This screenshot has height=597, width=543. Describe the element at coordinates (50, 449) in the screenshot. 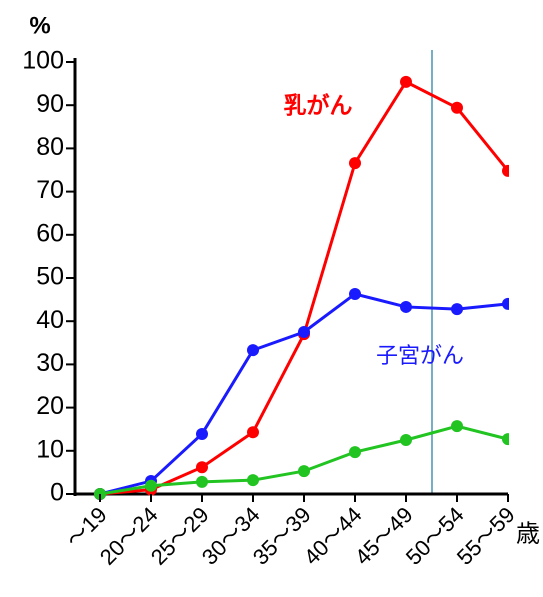

I see `y-tick-label: 10` at that location.